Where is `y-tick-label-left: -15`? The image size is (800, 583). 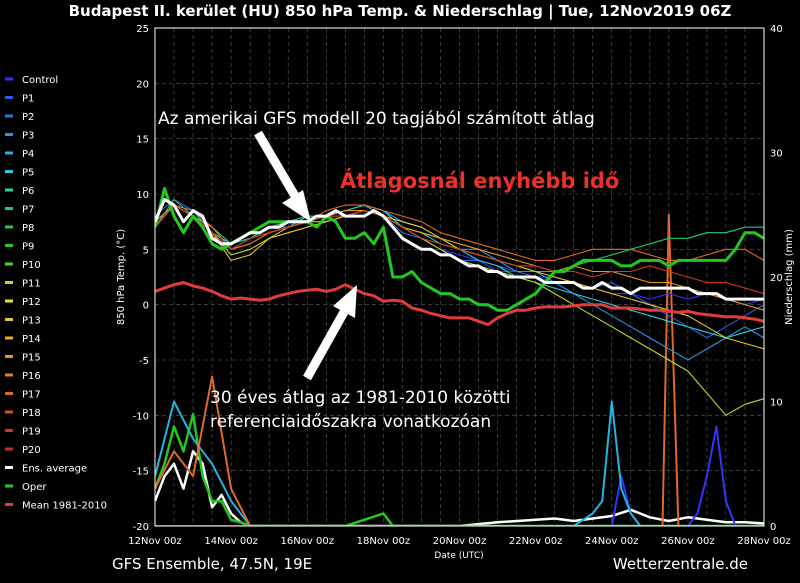
y-tick-label-left: -15 is located at coordinates (141, 472).